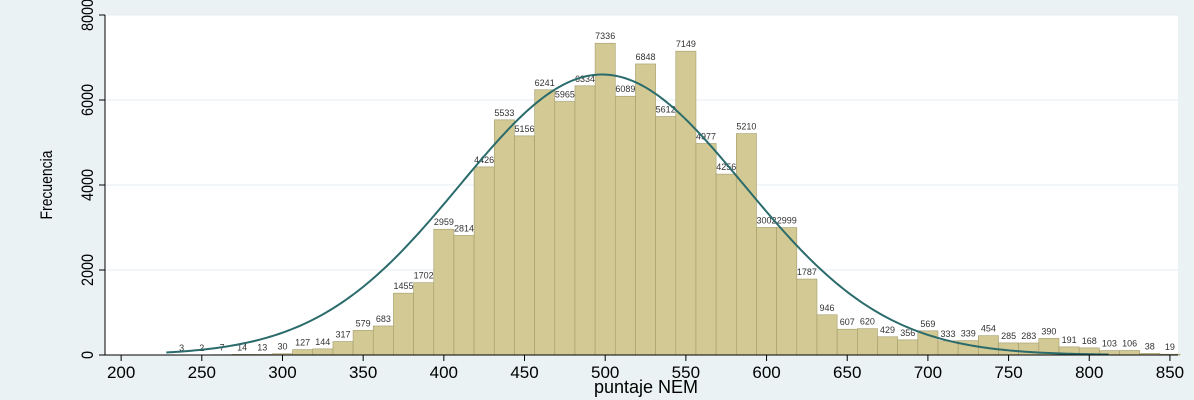 The height and width of the screenshot is (400, 1194). I want to click on bar-value-label: 6848, so click(646, 57).